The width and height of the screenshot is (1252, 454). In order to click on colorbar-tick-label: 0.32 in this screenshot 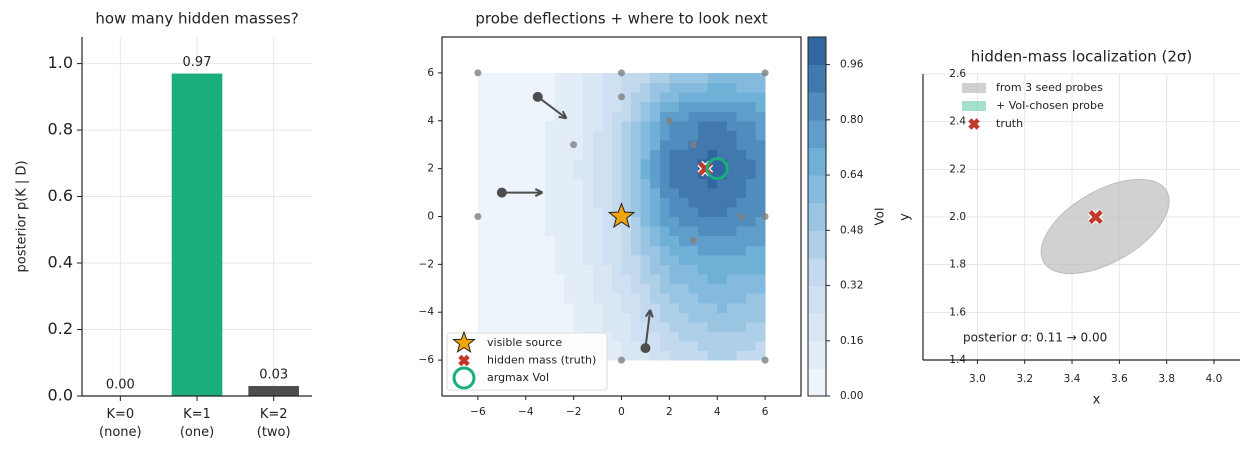, I will do `click(851, 286)`.